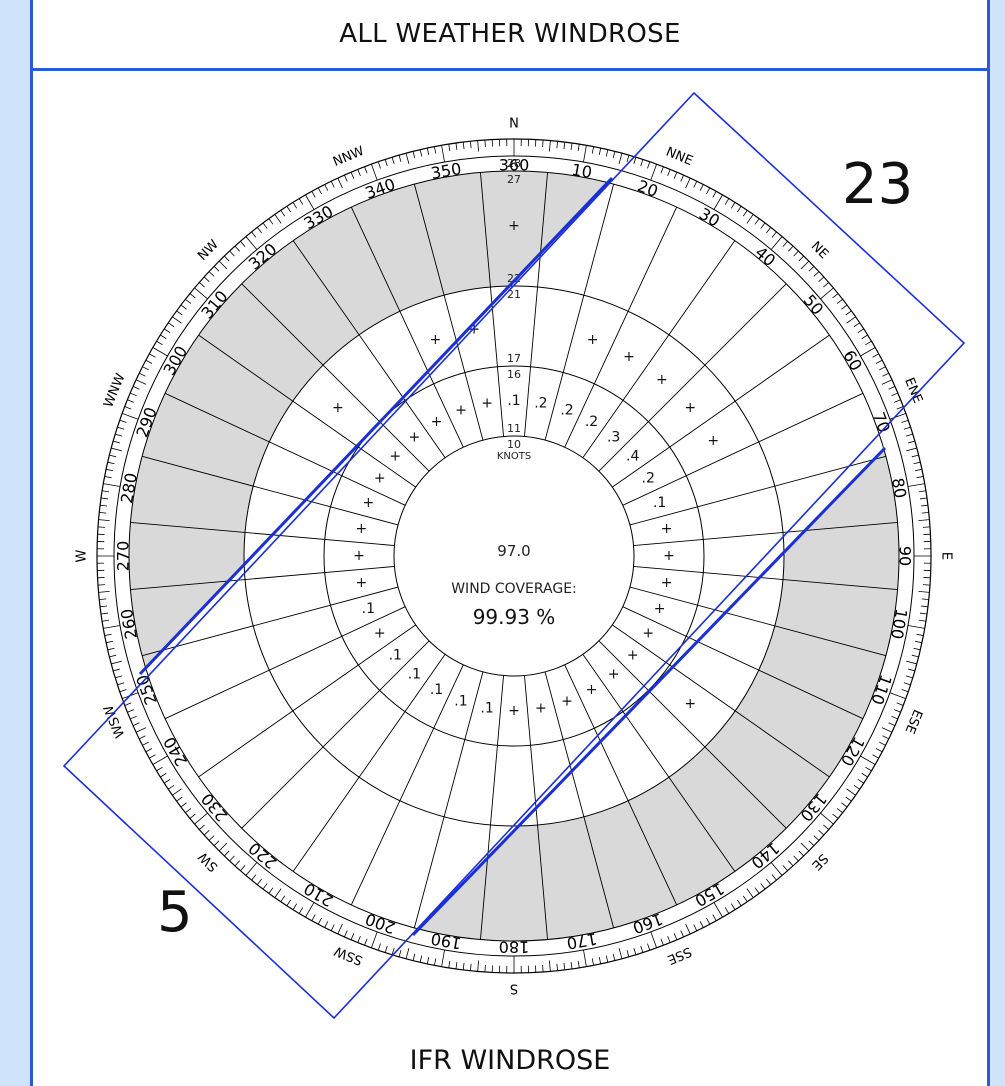  What do you see at coordinates (878, 184) in the screenshot?
I see `runway-end-label-23: 23` at bounding box center [878, 184].